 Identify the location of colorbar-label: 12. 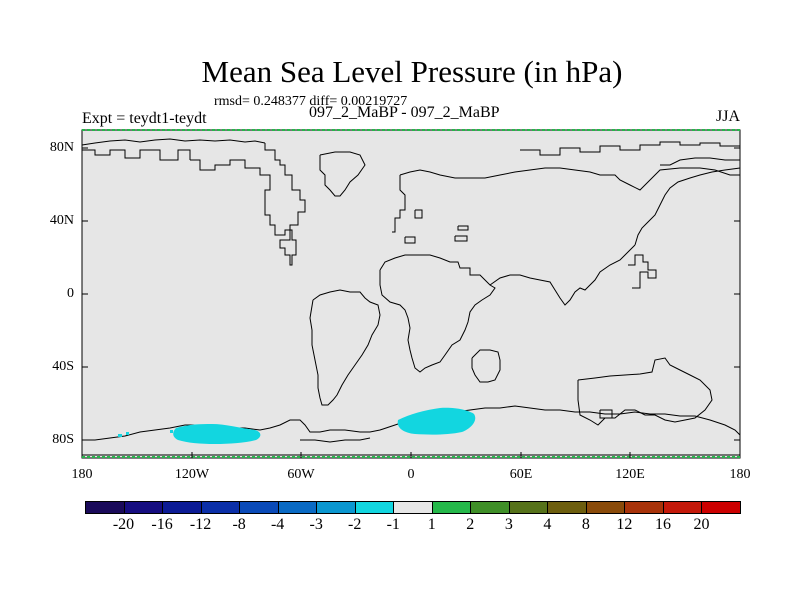
(624, 524).